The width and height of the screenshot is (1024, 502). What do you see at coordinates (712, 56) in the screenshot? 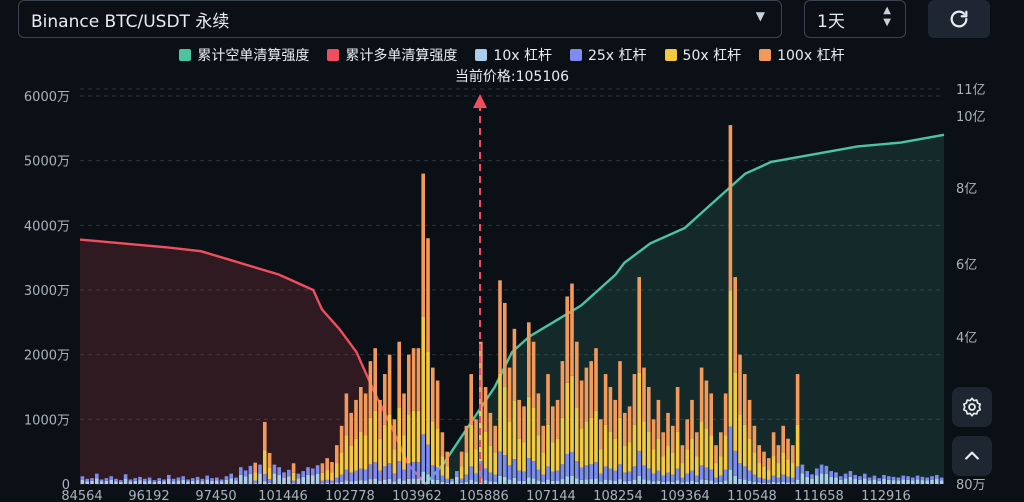
I see `legend-label: 50x 杠杆` at bounding box center [712, 56].